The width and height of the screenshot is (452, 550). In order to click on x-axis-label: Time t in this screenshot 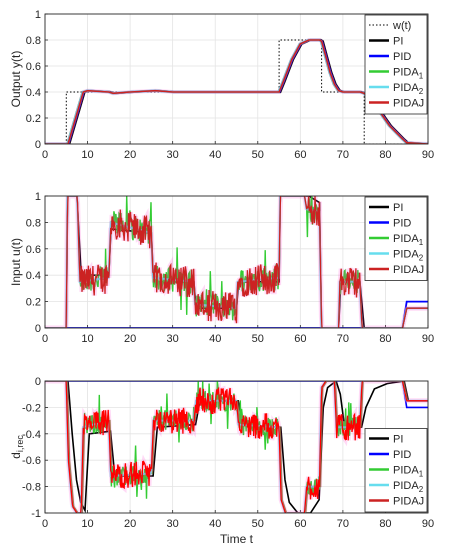, I will do `click(237, 539)`.